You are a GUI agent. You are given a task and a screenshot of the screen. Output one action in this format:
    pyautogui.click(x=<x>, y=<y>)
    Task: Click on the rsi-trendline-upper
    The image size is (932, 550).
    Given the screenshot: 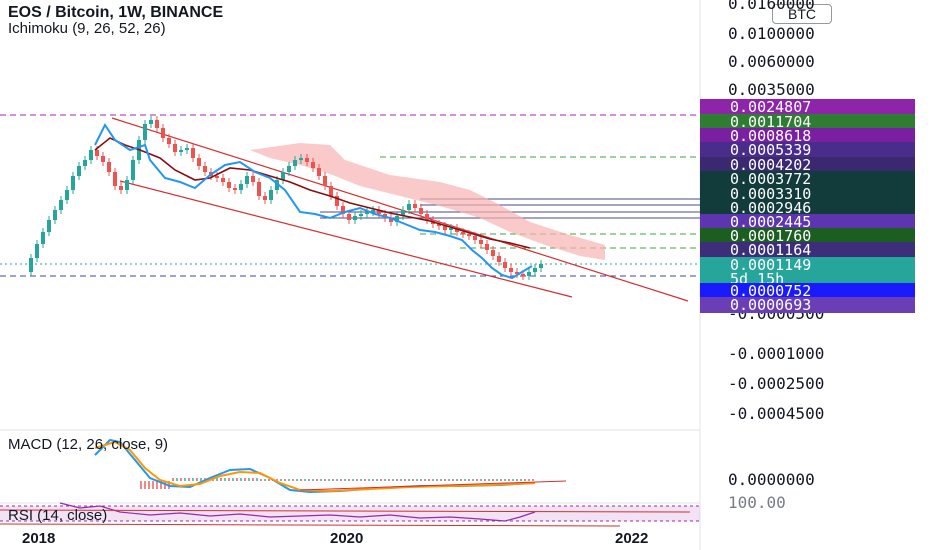 What is the action you would take?
    pyautogui.click(x=345, y=511)
    